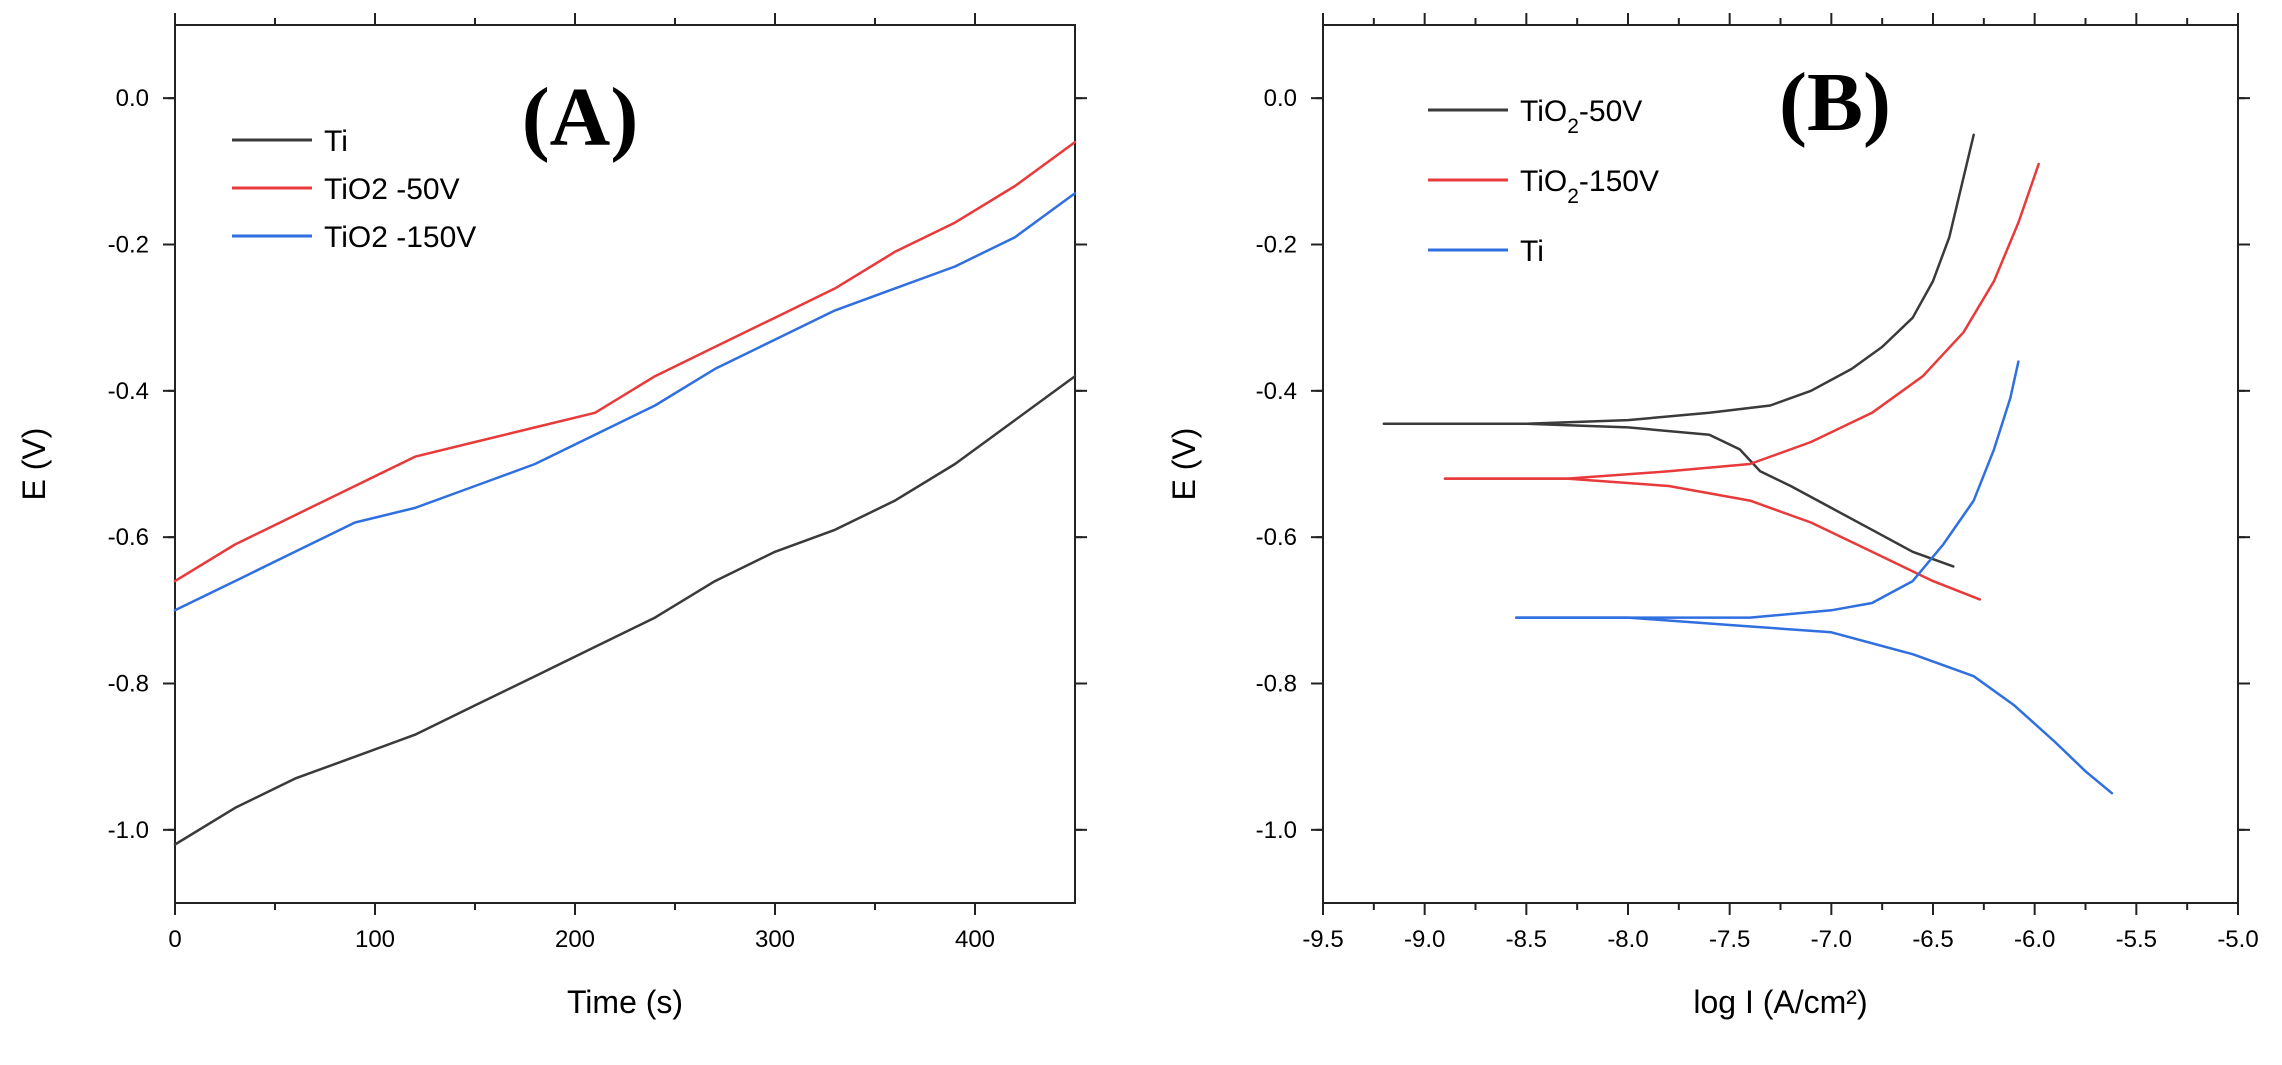  Describe the element at coordinates (1424, 939) in the screenshot. I see `x-tick-label: -9.0` at that location.